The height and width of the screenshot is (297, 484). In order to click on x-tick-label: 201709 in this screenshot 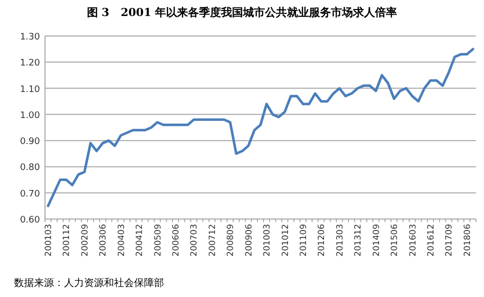, I will do `click(449, 240)`.